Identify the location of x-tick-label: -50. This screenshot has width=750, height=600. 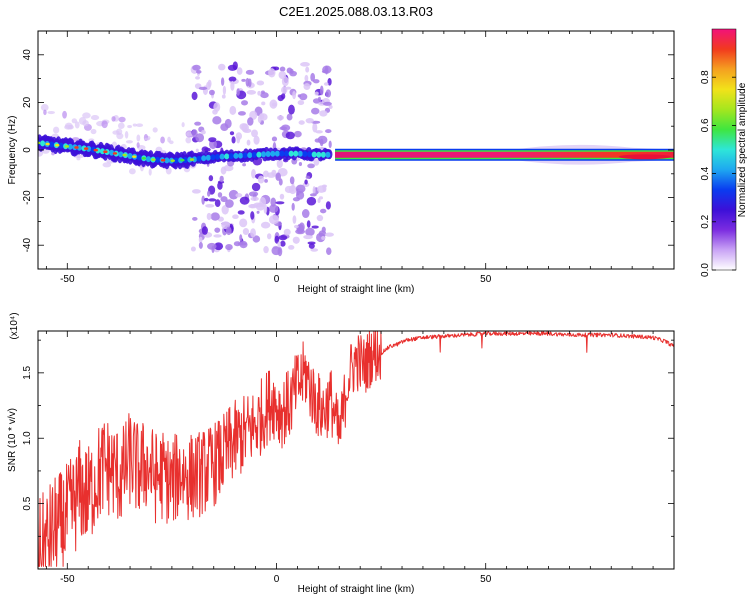
(67, 279).